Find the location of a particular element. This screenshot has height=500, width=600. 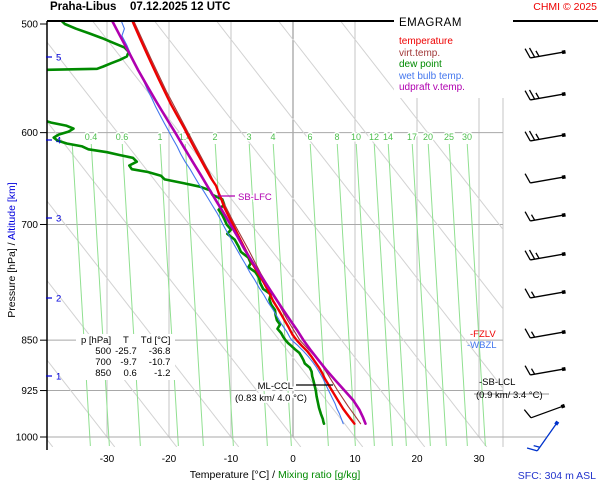

mixing-ratio-label: 0.4 is located at coordinates (91, 137).